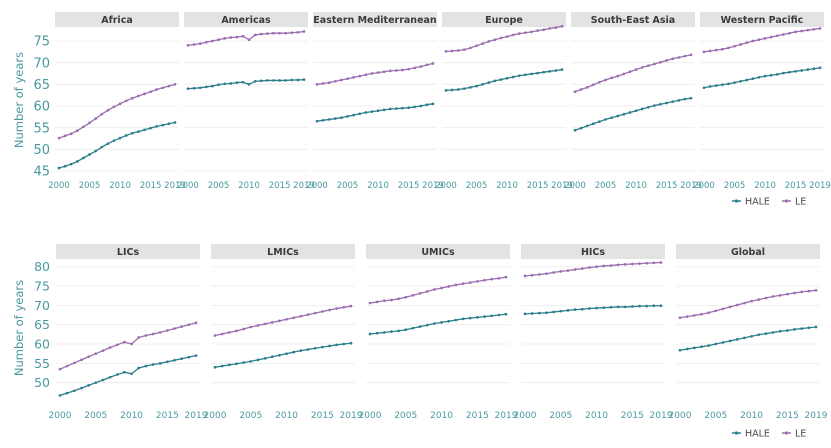  Describe the element at coordinates (519, 33) in the screenshot. I see `data-point-europe-le-2012` at that location.